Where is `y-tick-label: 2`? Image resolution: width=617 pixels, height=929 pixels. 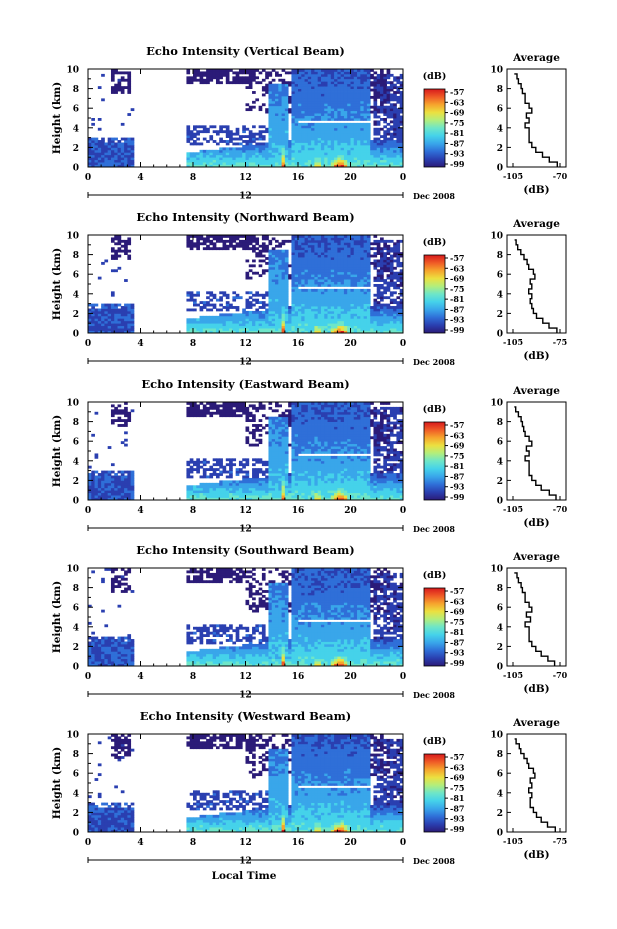
y-tick-label: 2 is located at coordinates (76, 149).